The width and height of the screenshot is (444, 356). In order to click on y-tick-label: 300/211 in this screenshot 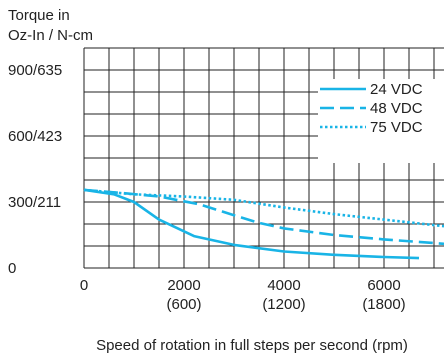, I will do `click(34, 202)`.